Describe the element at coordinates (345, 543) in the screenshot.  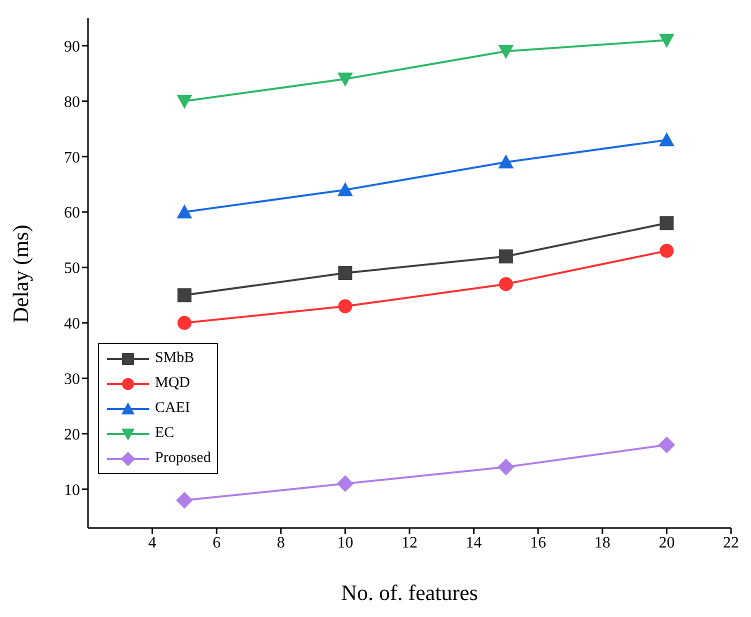
I see `x-tick-label: 10` at that location.